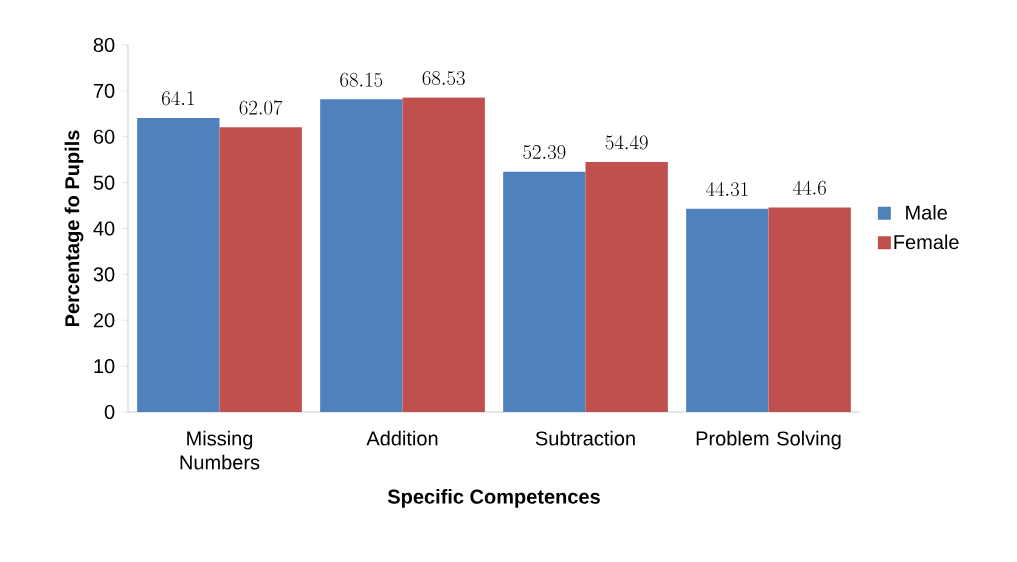  I want to click on data-label: 68.53, so click(443, 78).